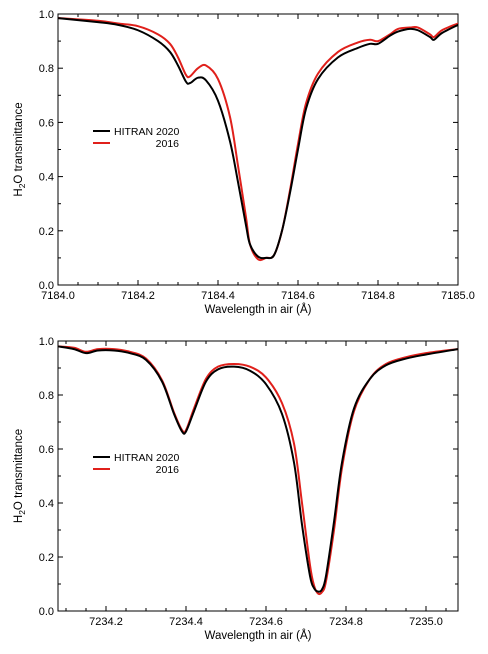 The image size is (488, 654). Describe the element at coordinates (298, 296) in the screenshot. I see `x-tick-label: 7184.6` at that location.